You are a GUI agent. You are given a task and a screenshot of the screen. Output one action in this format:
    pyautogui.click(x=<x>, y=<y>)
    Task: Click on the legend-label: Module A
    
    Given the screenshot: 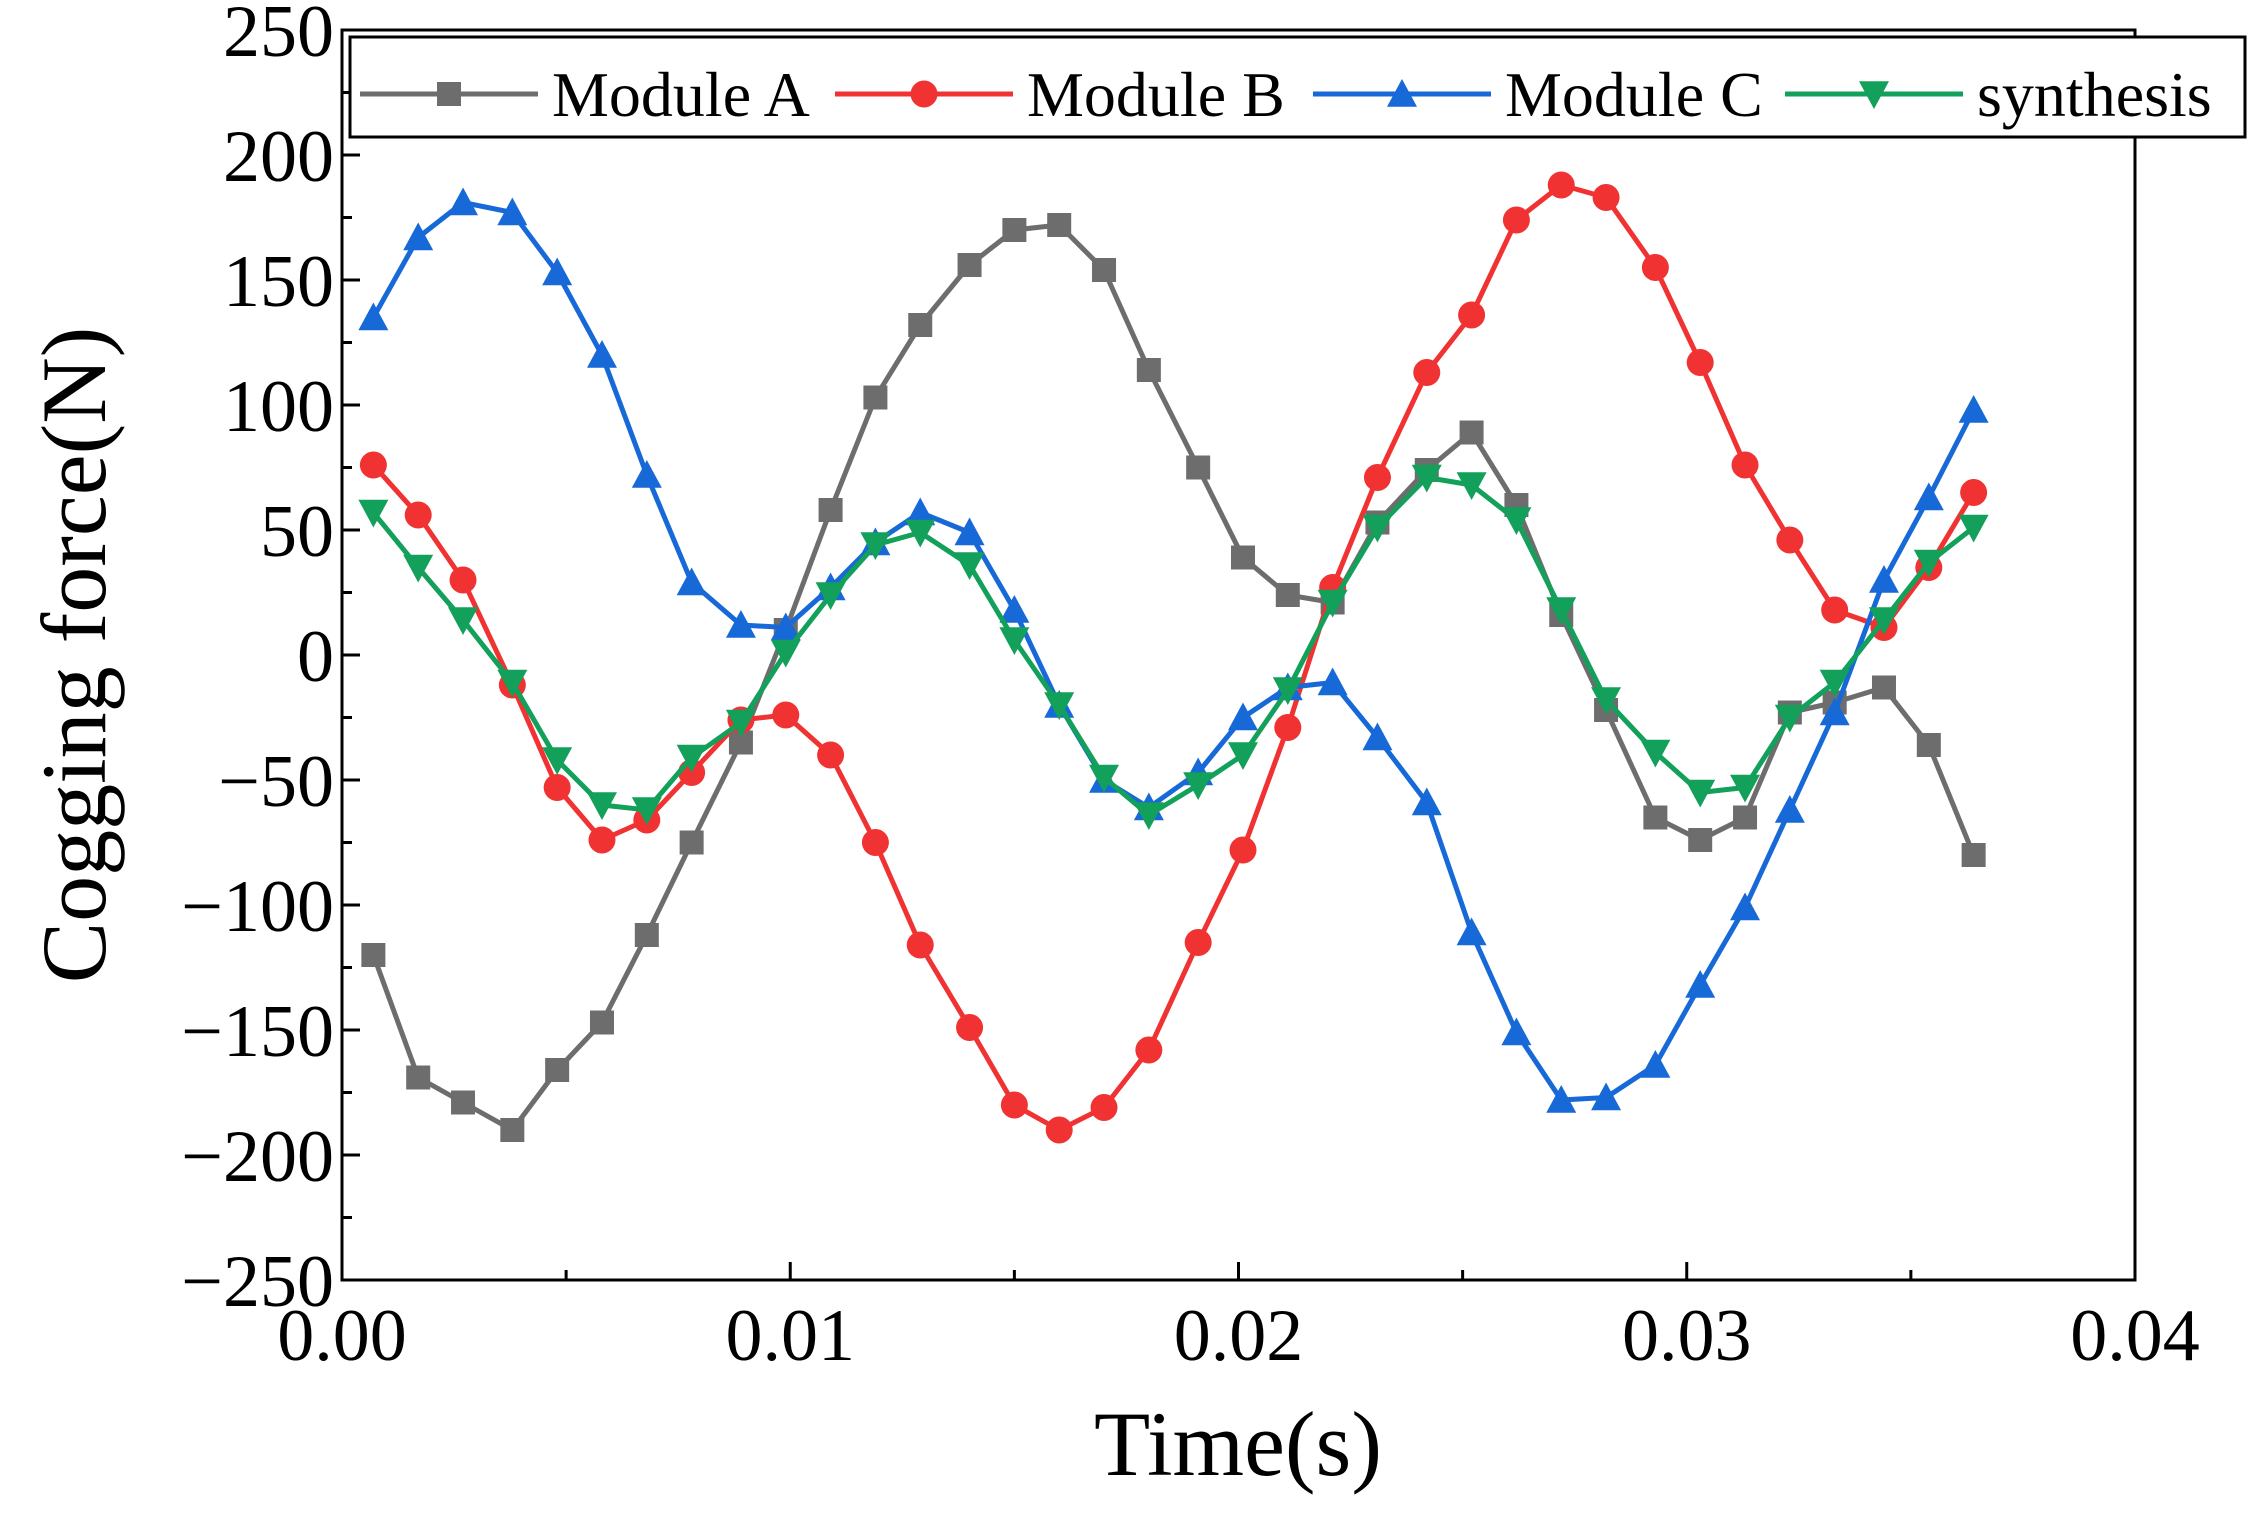 What is the action you would take?
    pyautogui.click(x=681, y=94)
    